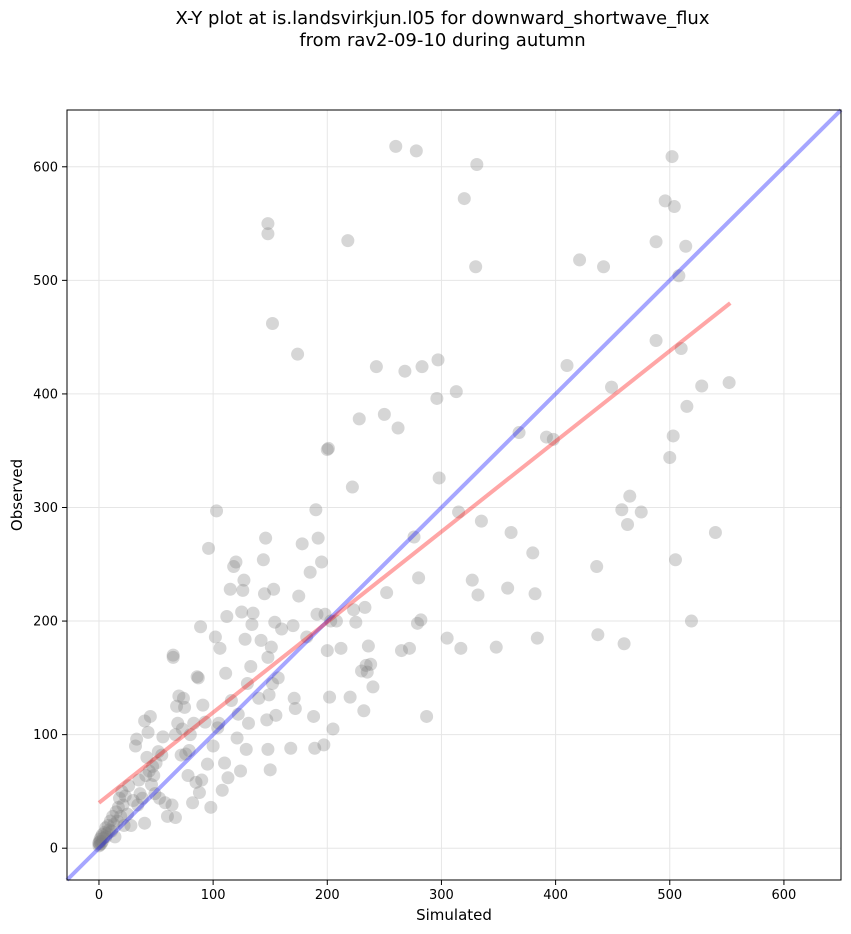  What do you see at coordinates (669, 895) in the screenshot?
I see `x-tick-label: 500` at bounding box center [669, 895].